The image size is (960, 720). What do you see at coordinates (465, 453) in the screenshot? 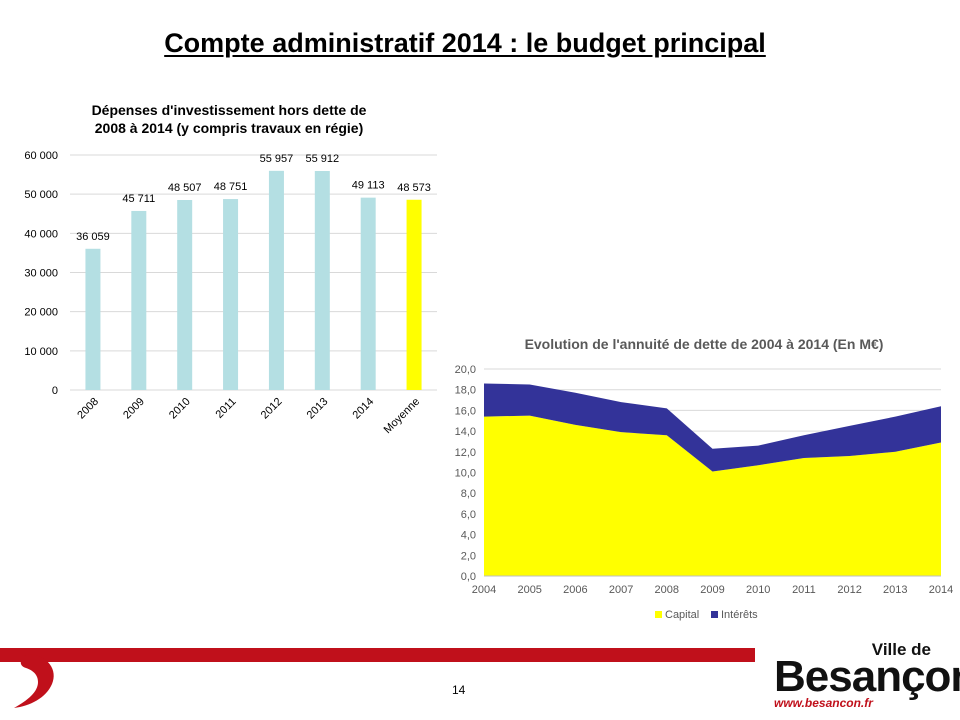
I see `area-y-tick-label: 12,0` at bounding box center [465, 453].